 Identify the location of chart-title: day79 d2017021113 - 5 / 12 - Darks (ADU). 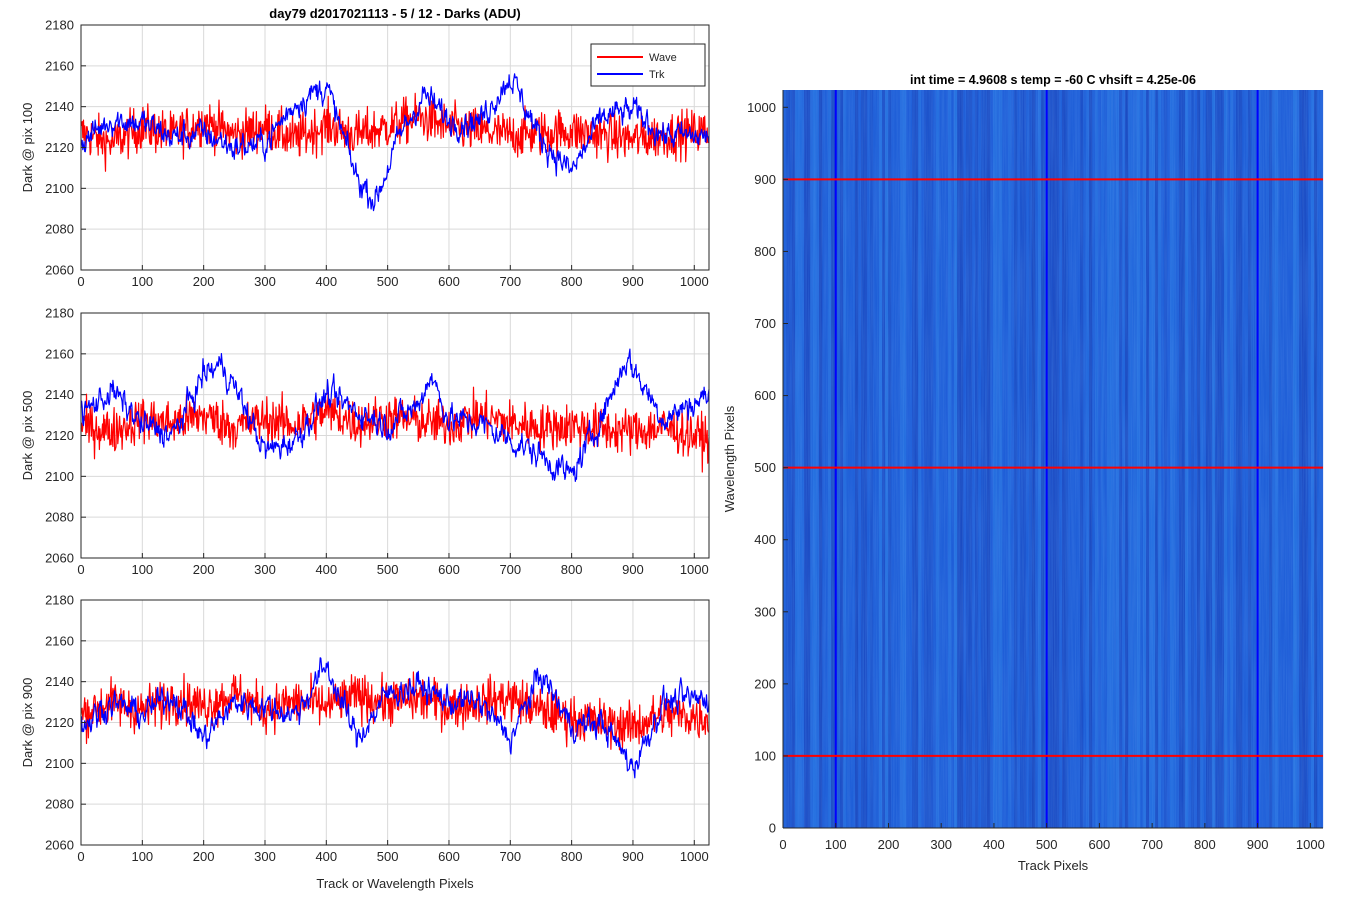
(394, 13).